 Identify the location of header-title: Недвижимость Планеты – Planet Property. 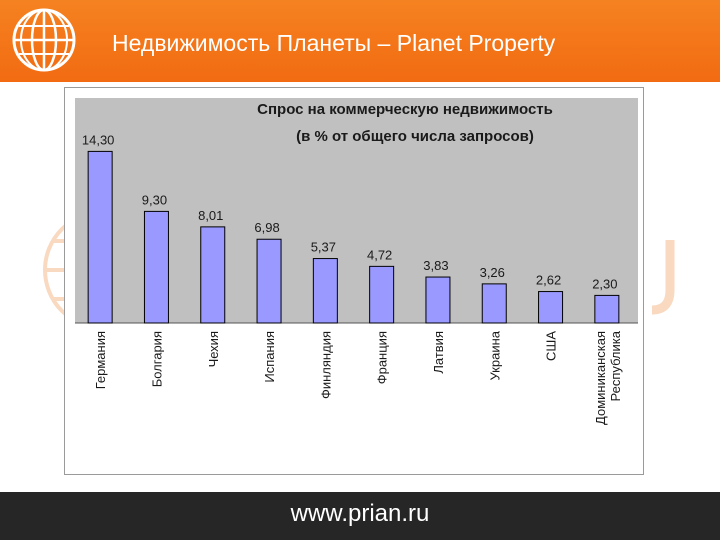
(334, 43).